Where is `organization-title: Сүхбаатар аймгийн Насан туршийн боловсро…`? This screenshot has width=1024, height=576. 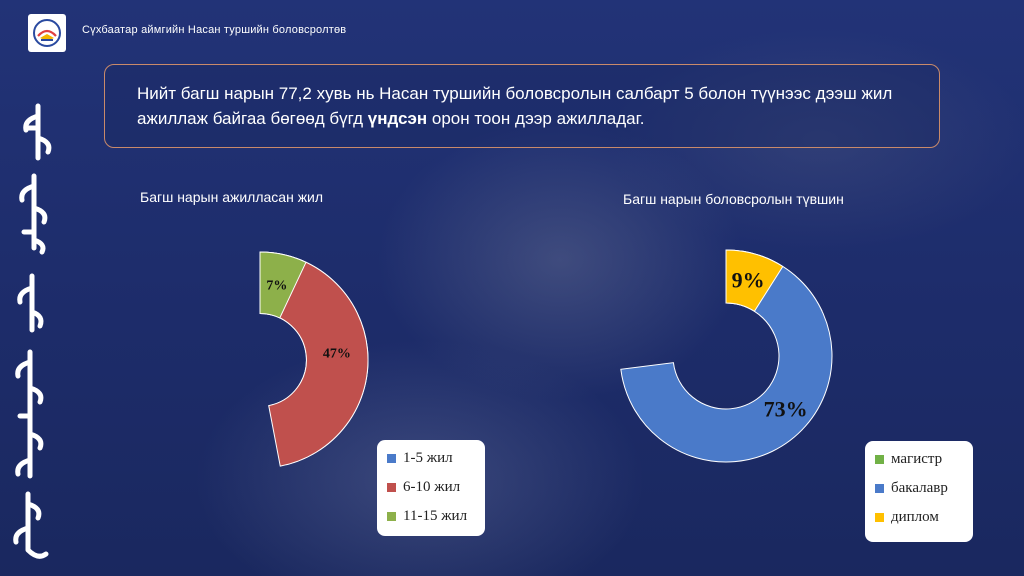
organization-title: Сүхбаатар аймгийн Насан туршийн боловсро… is located at coordinates (214, 30).